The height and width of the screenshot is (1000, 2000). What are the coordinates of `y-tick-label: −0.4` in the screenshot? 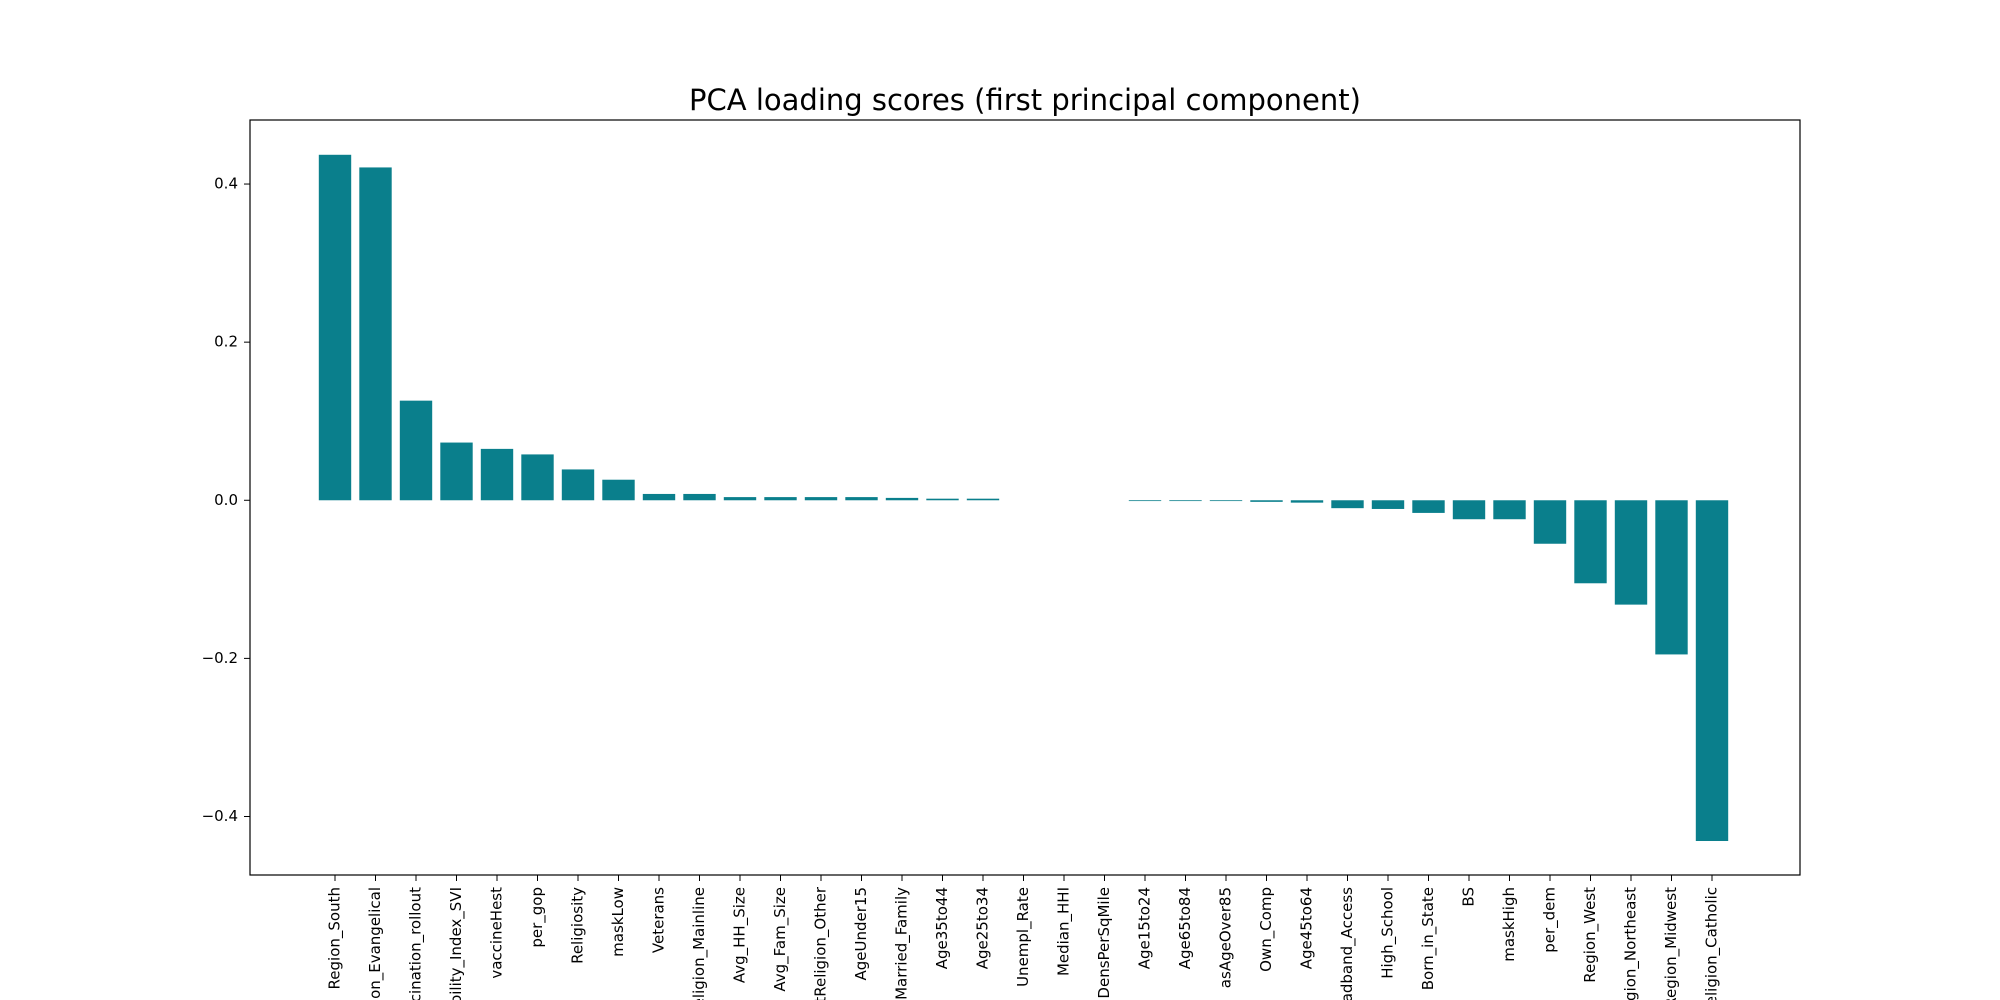 It's located at (220, 816).